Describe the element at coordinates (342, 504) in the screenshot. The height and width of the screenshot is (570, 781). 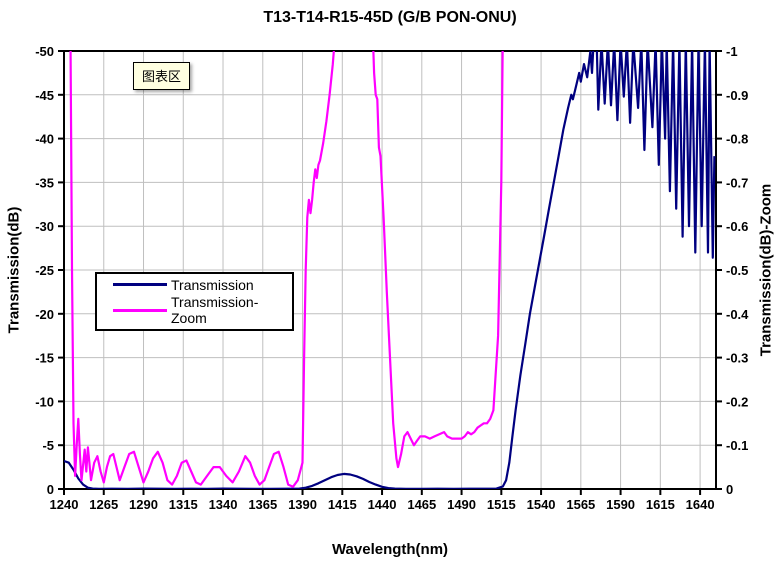
I see `x-tick-label: 1415` at that location.